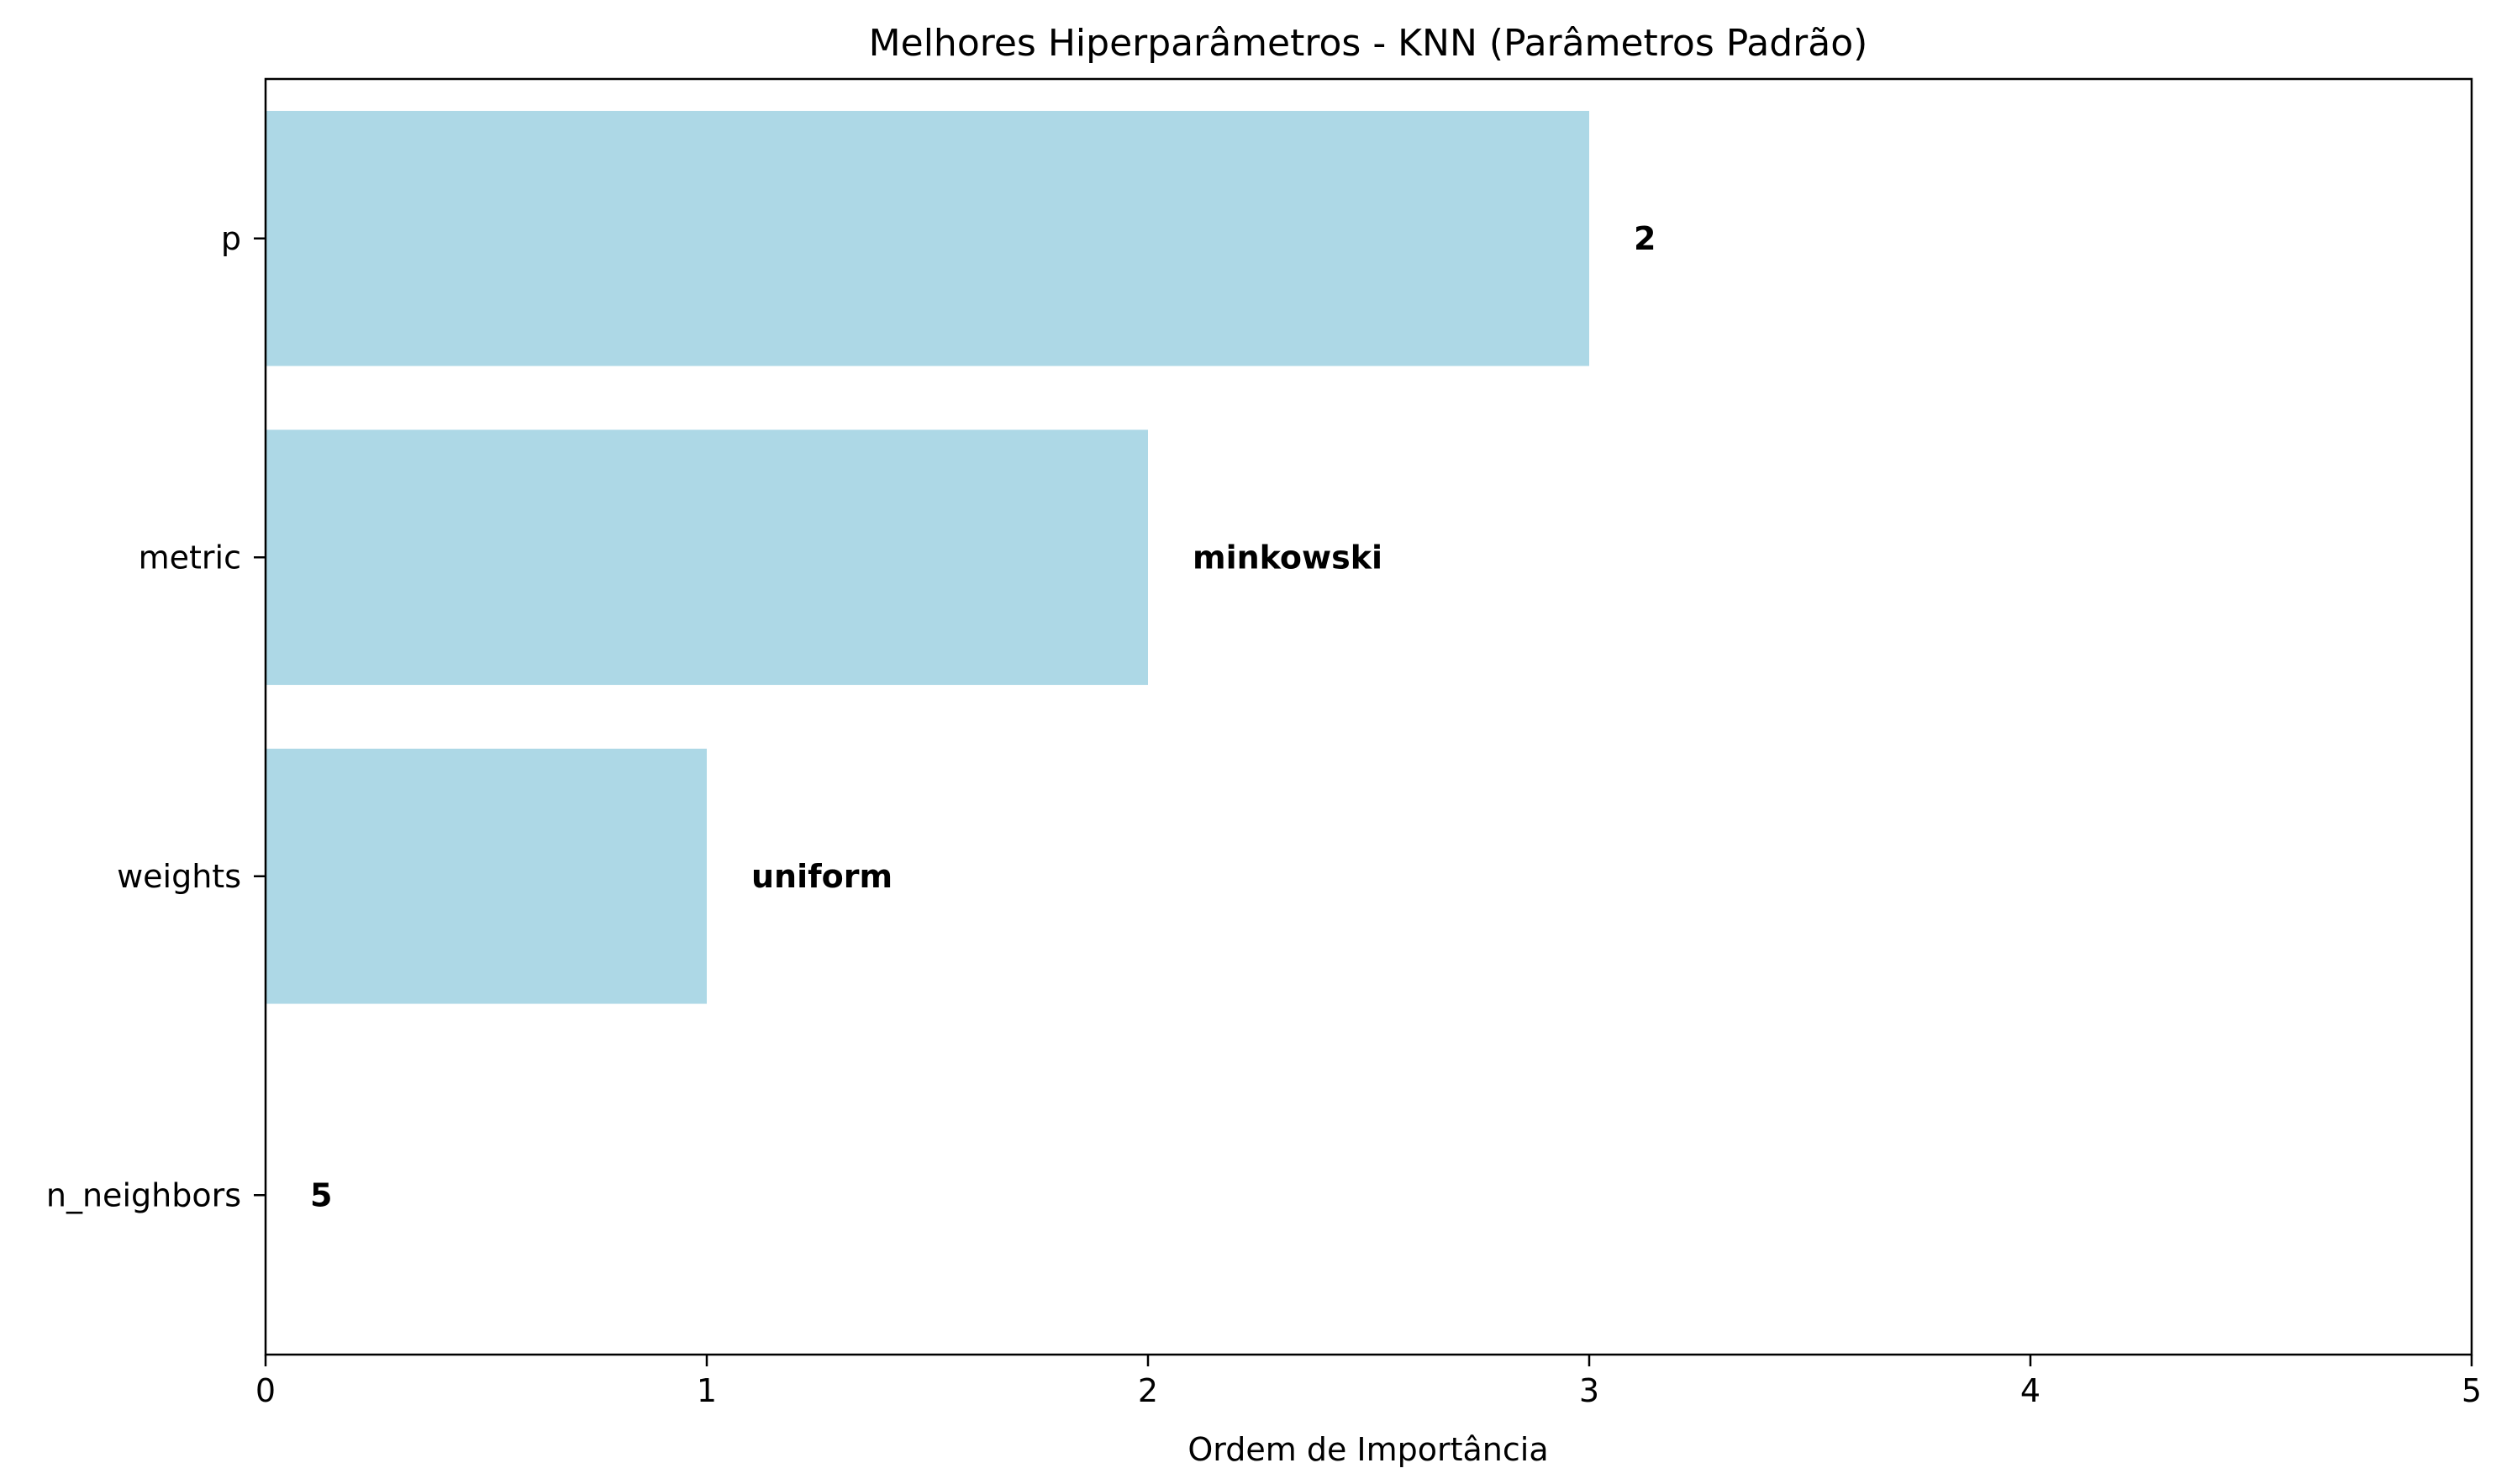 The image size is (2496, 1484). What do you see at coordinates (1589, 1391) in the screenshot?
I see `x-tick-label-3: 3` at bounding box center [1589, 1391].